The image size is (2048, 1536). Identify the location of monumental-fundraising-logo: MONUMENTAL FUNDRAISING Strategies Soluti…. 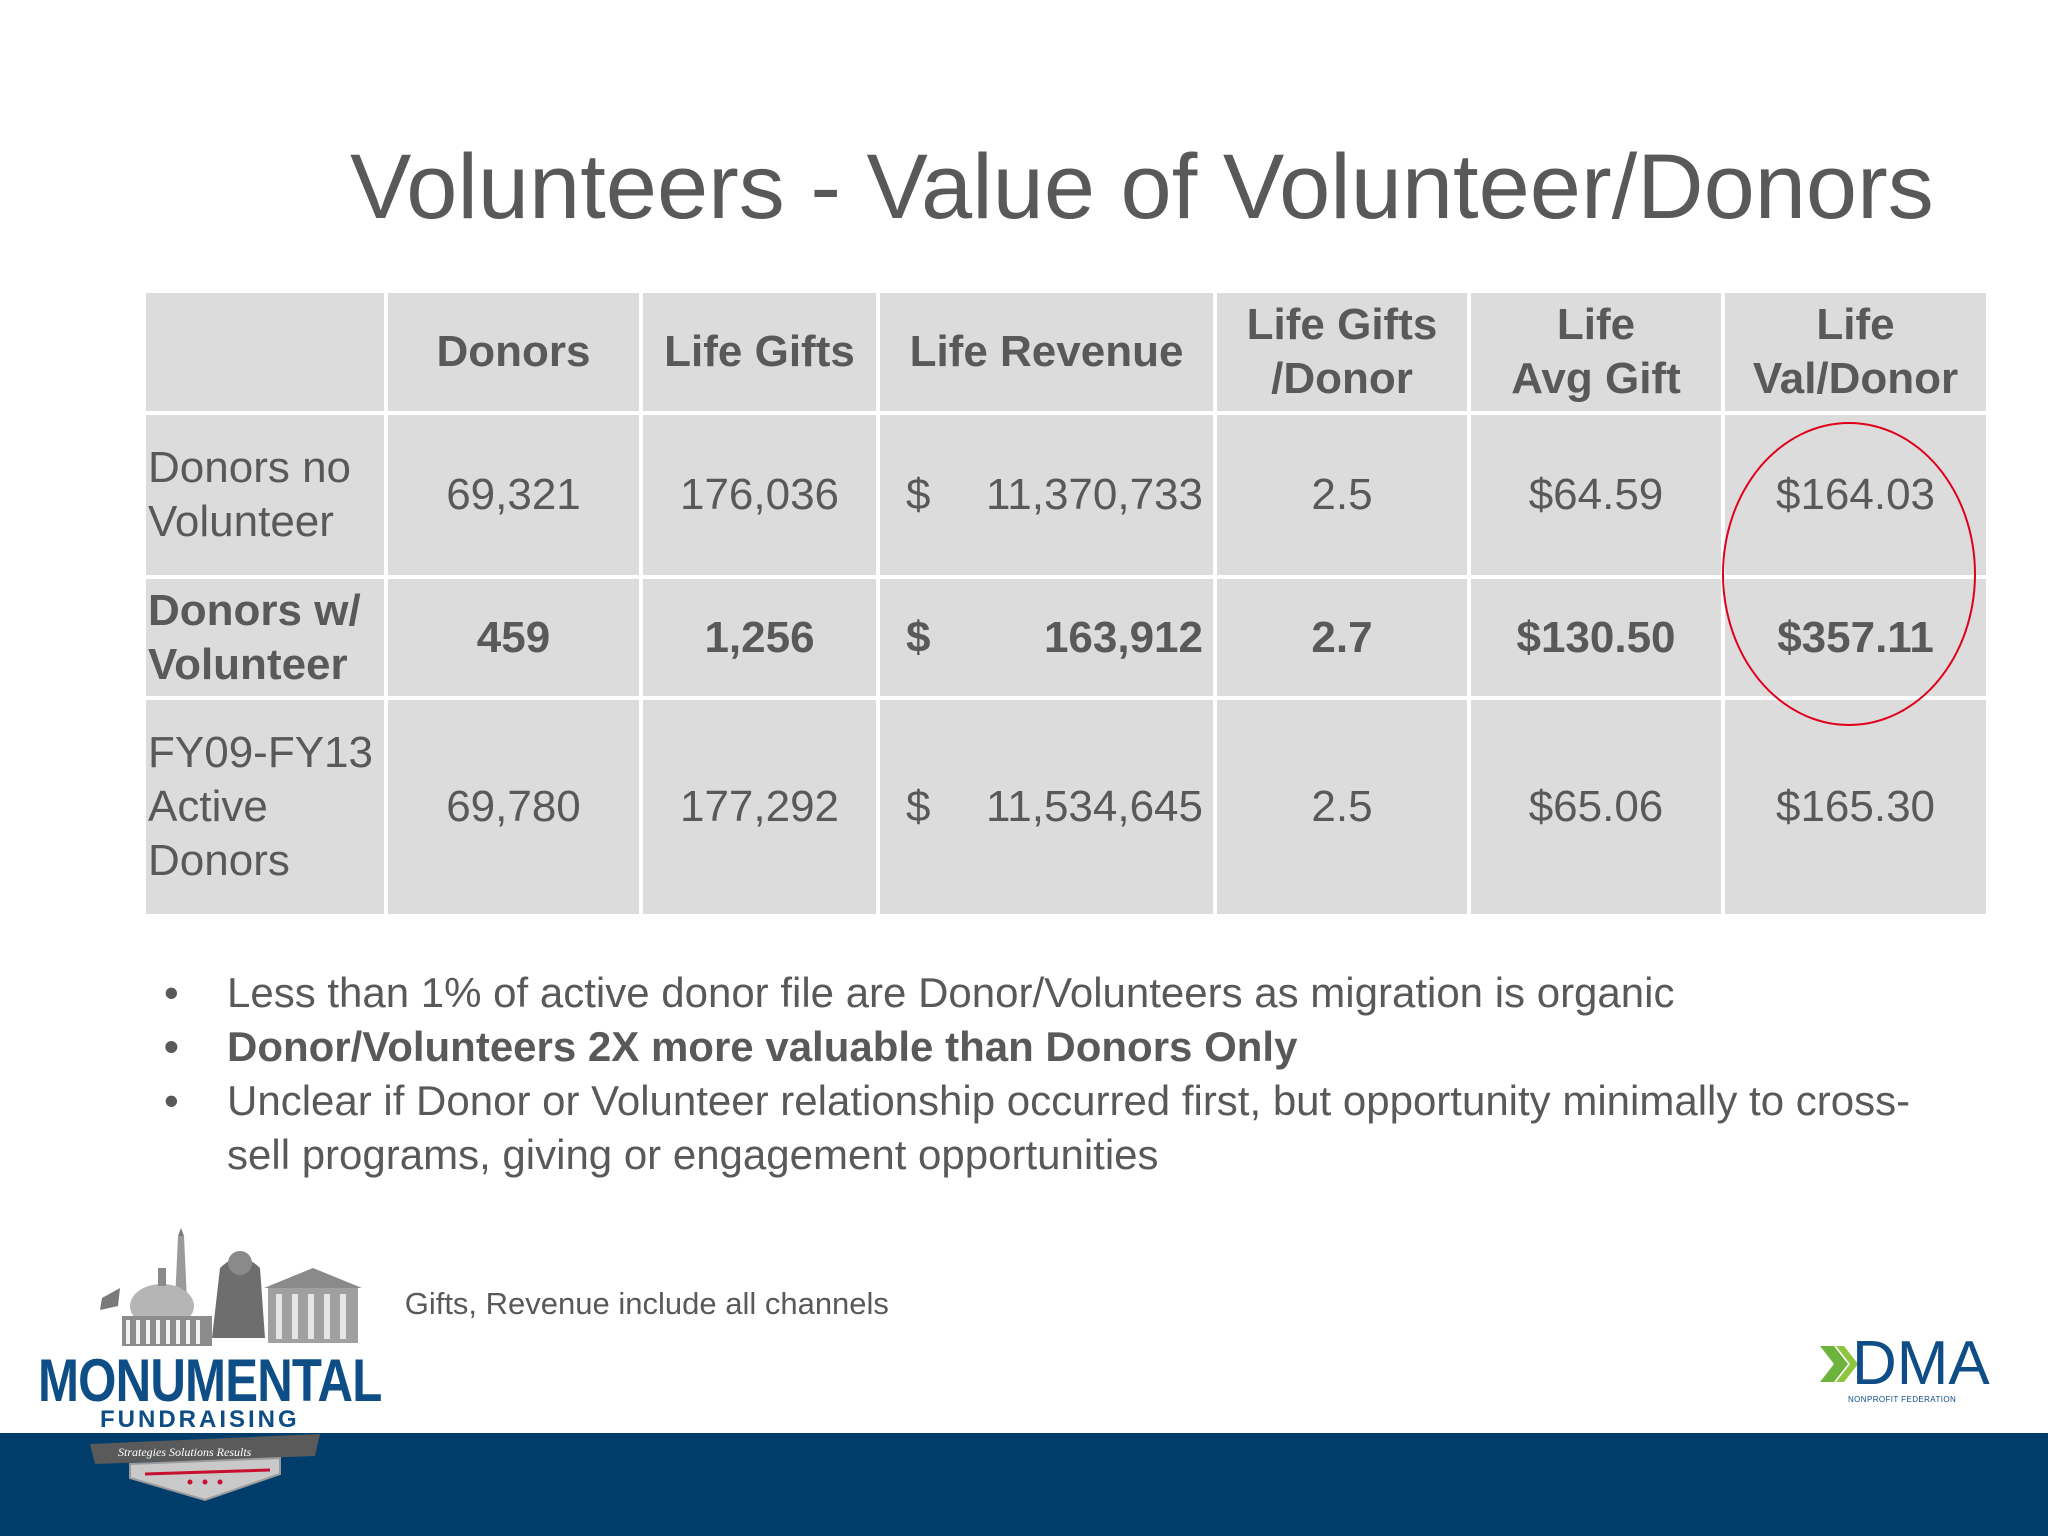
(215, 1373).